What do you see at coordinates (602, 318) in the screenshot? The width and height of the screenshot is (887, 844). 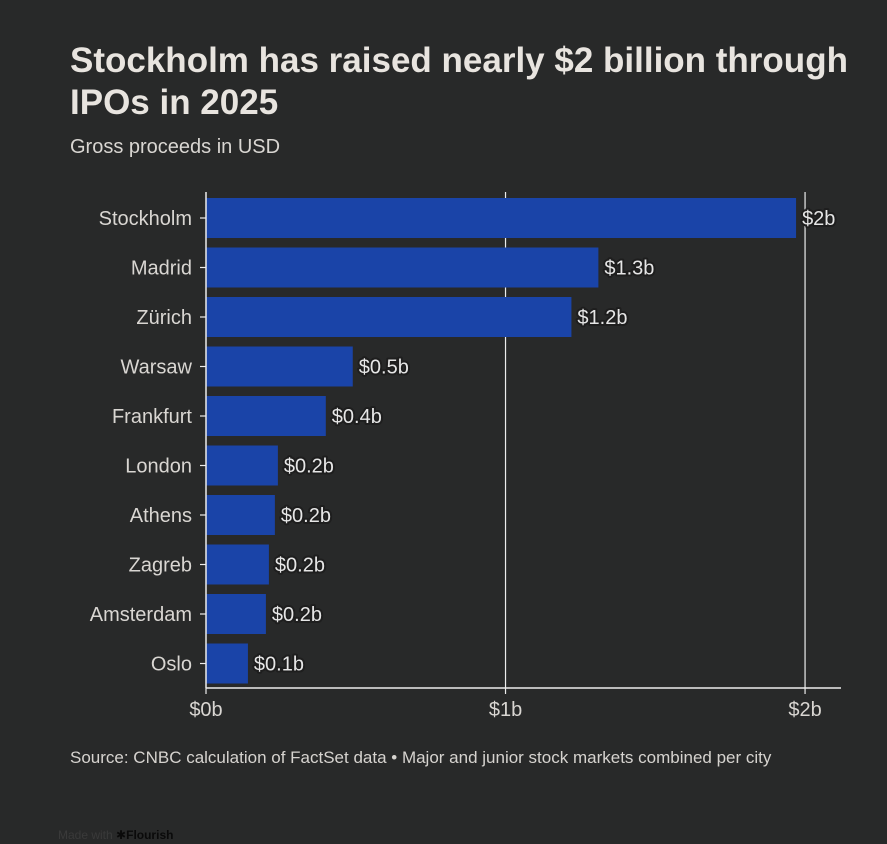 I see `value-label-2: $1.2b` at bounding box center [602, 318].